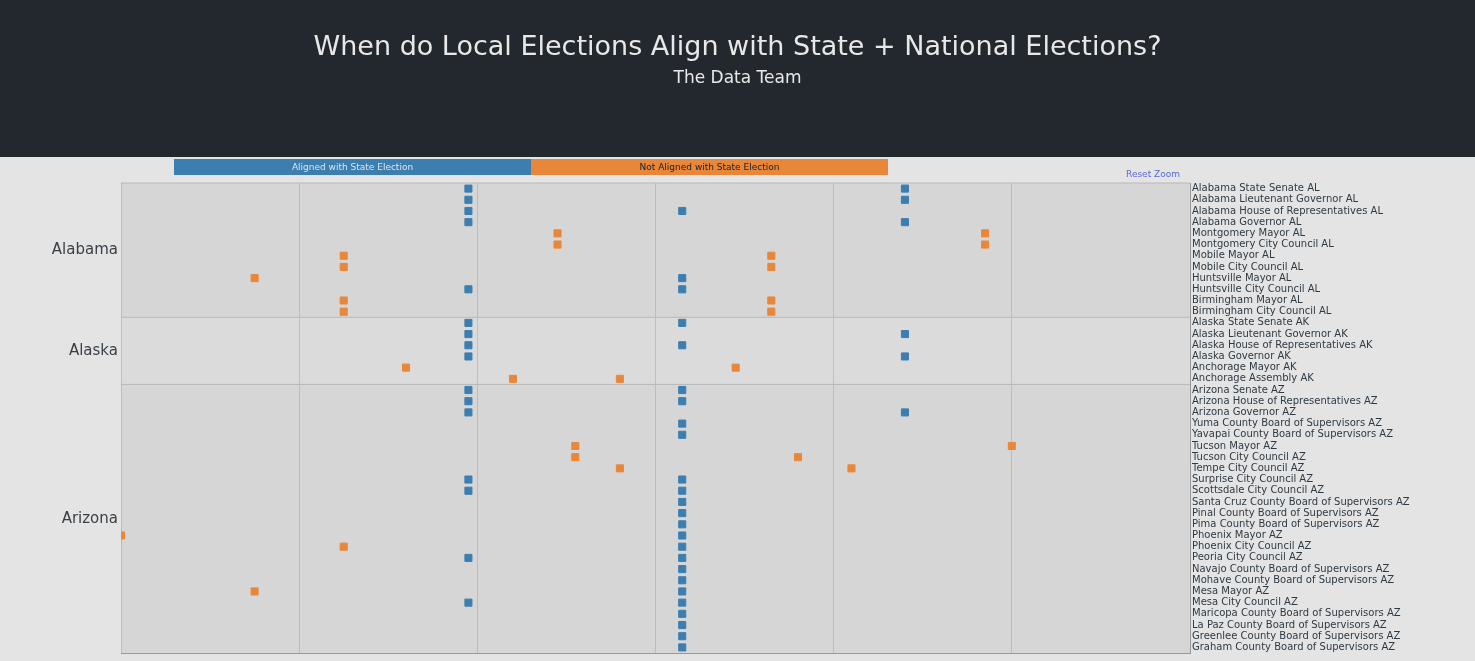 This screenshot has height=661, width=1475. Describe the element at coordinates (737, 77) in the screenshot. I see `chart-subtitle: The Data Team` at that location.